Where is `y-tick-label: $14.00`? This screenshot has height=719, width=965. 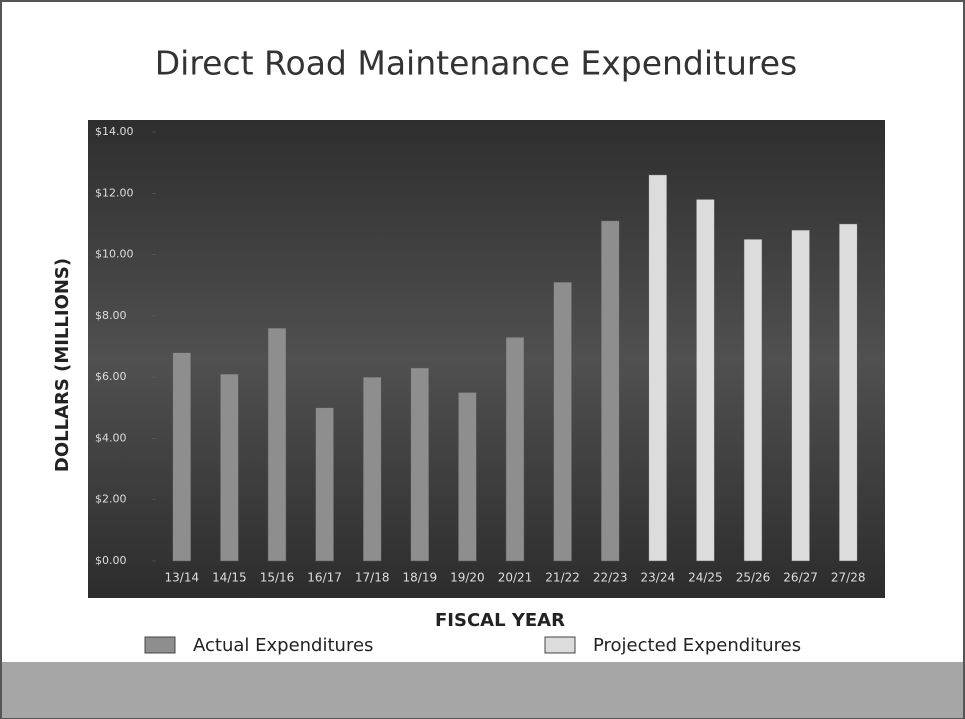 y-tick-label: $14.00 is located at coordinates (114, 131).